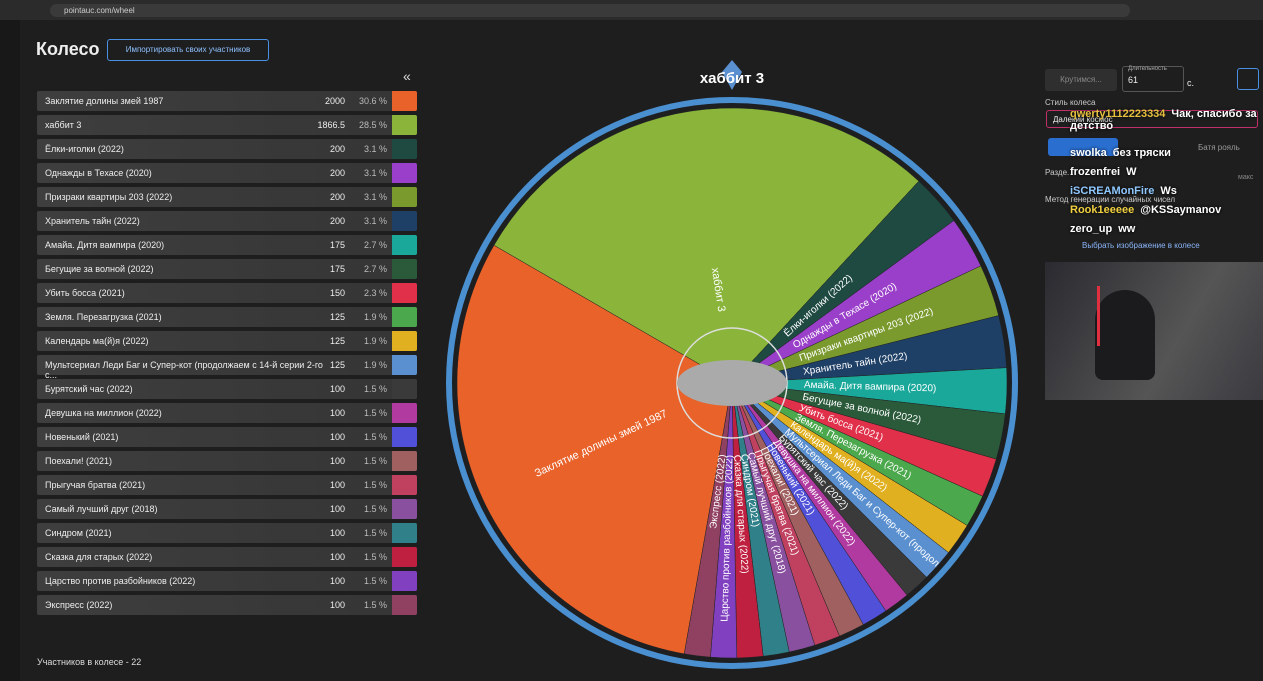 Image resolution: width=1263 pixels, height=681 pixels. What do you see at coordinates (109, 197) in the screenshot?
I see `participant-name: Призраки квартиры 203 (2022)` at bounding box center [109, 197].